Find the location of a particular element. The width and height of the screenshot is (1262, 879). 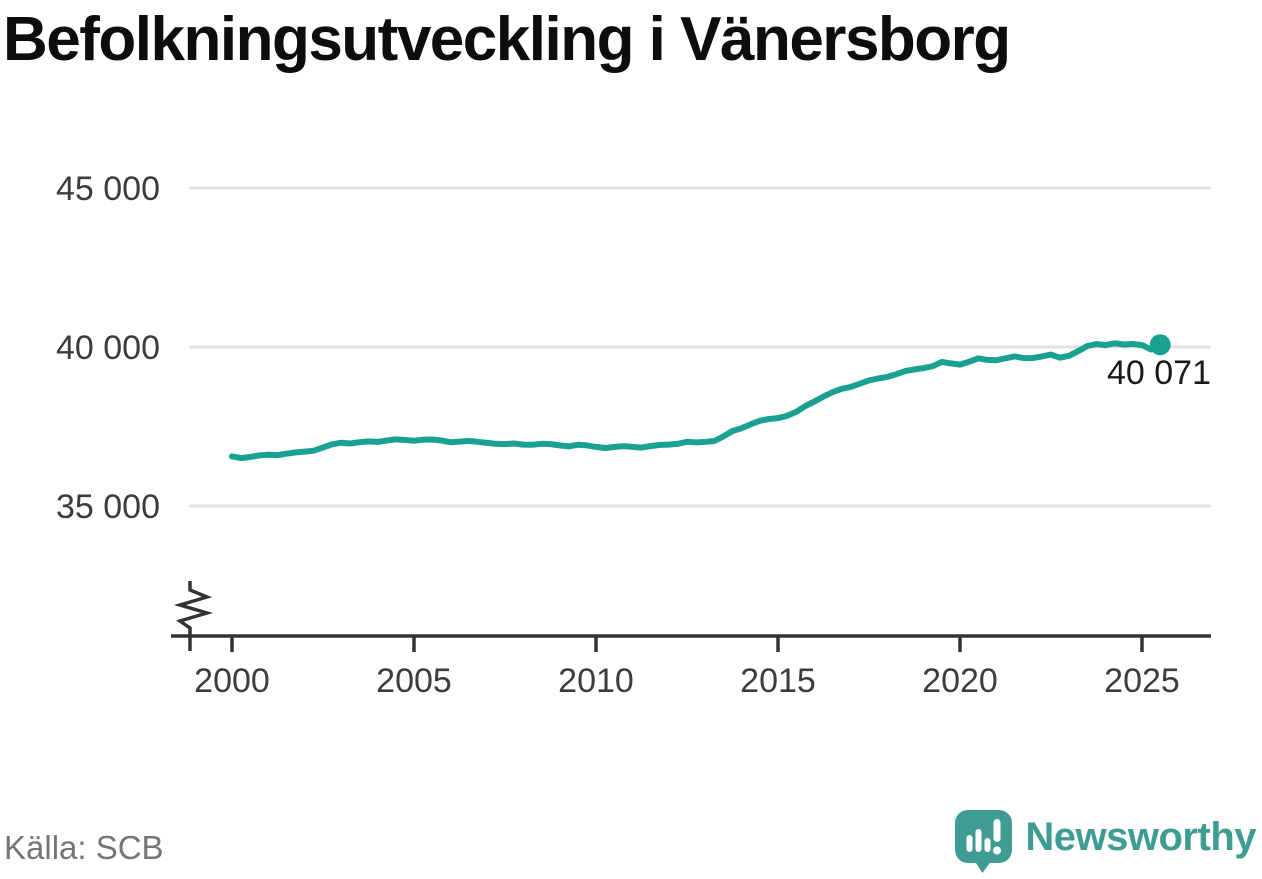

source-note: Källa: SCB is located at coordinates (84, 847).